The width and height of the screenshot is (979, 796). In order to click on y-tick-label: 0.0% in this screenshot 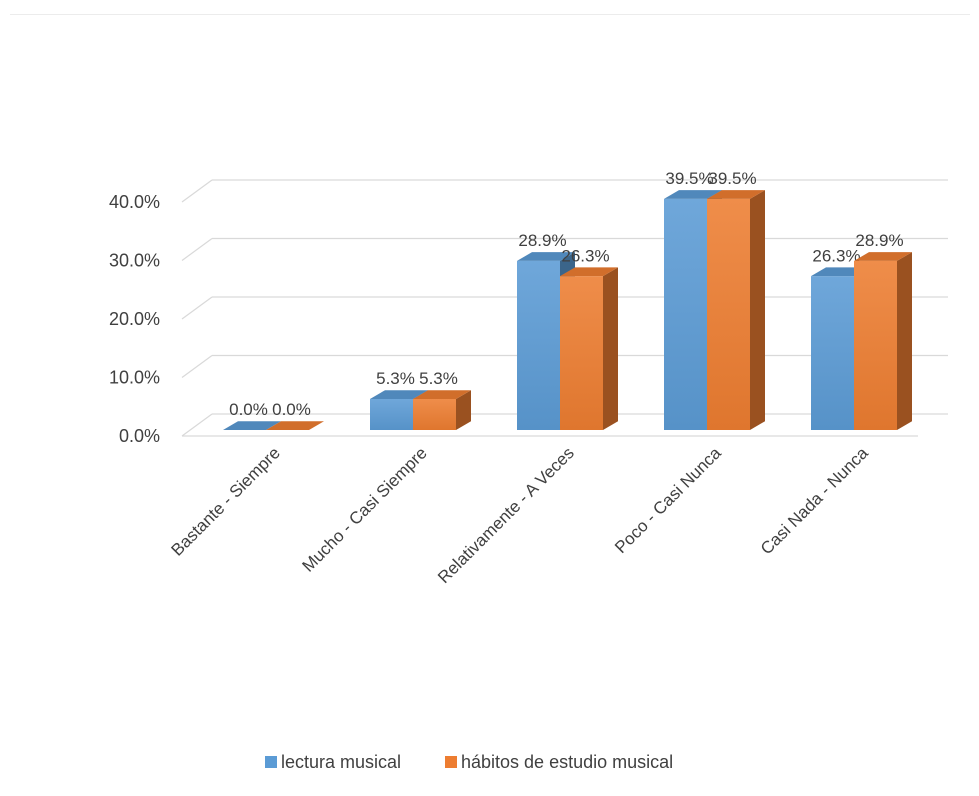, I will do `click(139, 436)`.